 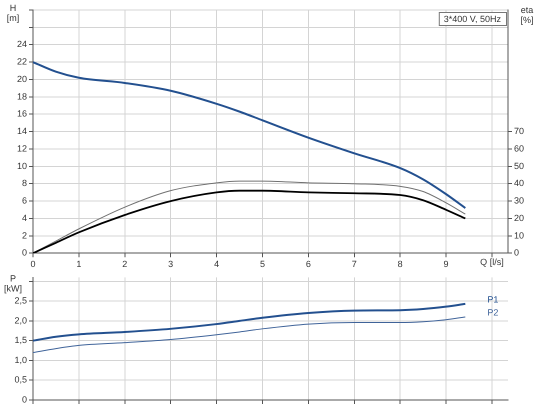 I want to click on y2-tick-label: 70, so click(x=519, y=131).